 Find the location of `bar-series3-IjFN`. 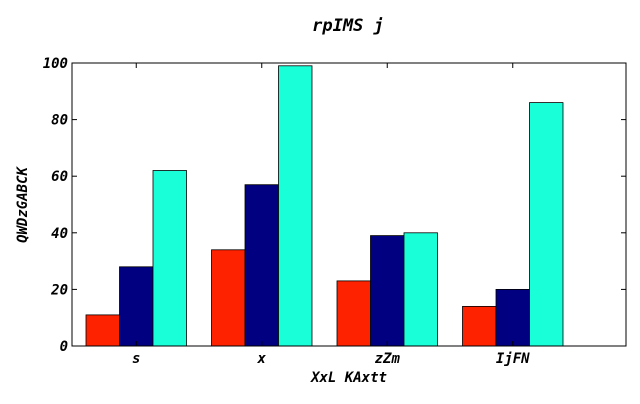

bar-series3-IjFN is located at coordinates (546, 224).